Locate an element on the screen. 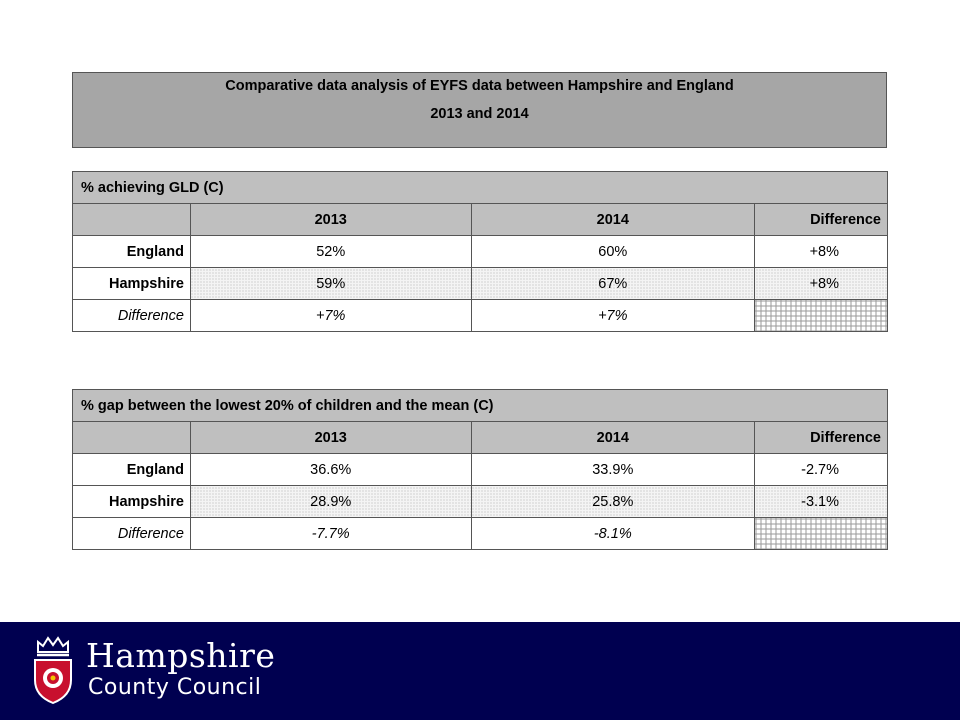 The width and height of the screenshot is (960, 720). table-section-row: % achieving GLD (C) is located at coordinates (480, 187).